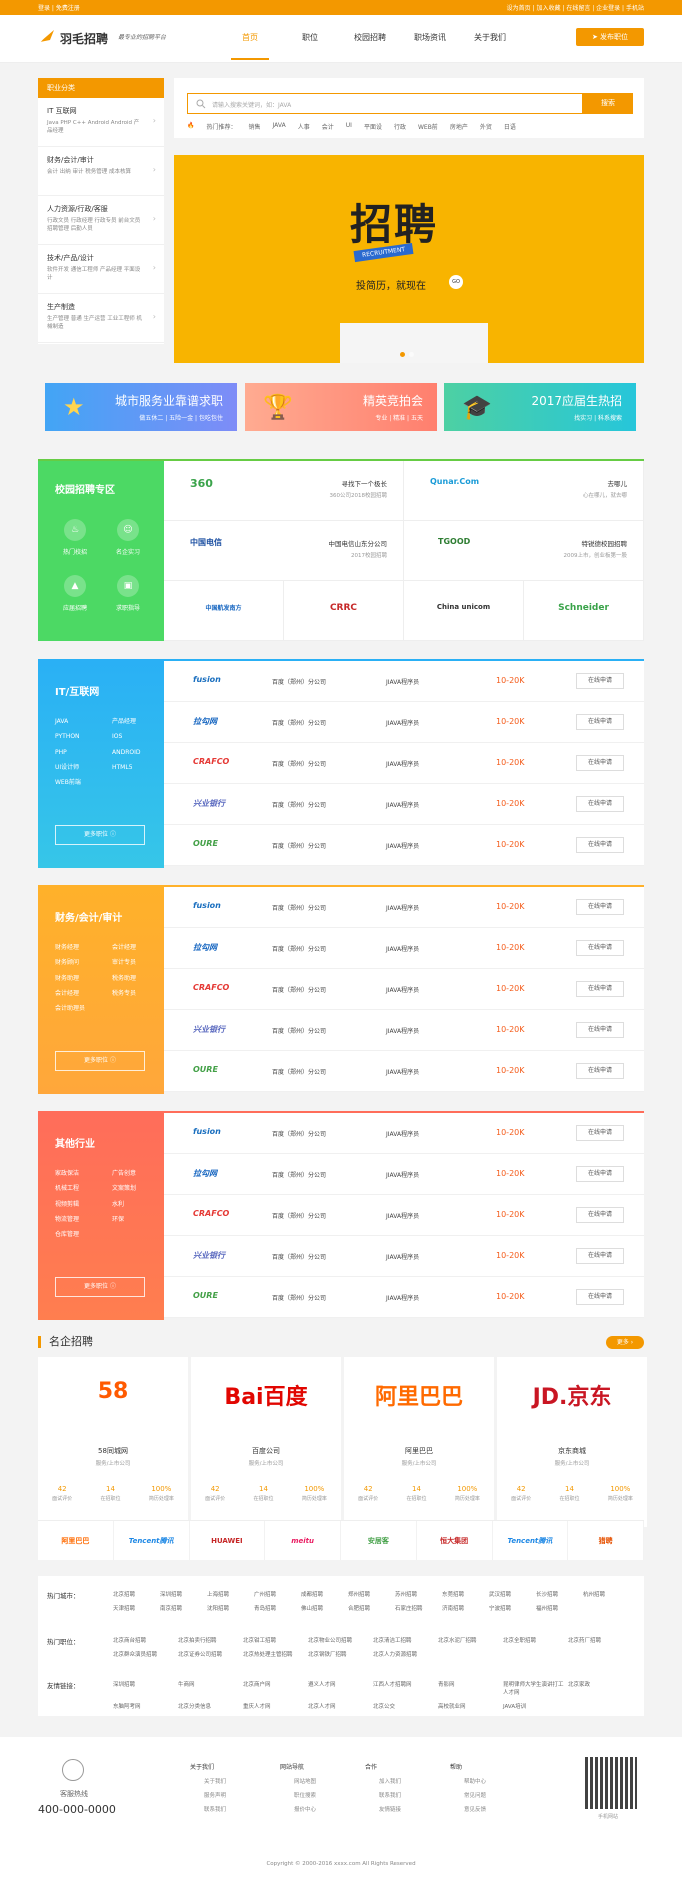 The image size is (682, 1877). I want to click on seo-link: 遵义人才网, so click(322, 1685).